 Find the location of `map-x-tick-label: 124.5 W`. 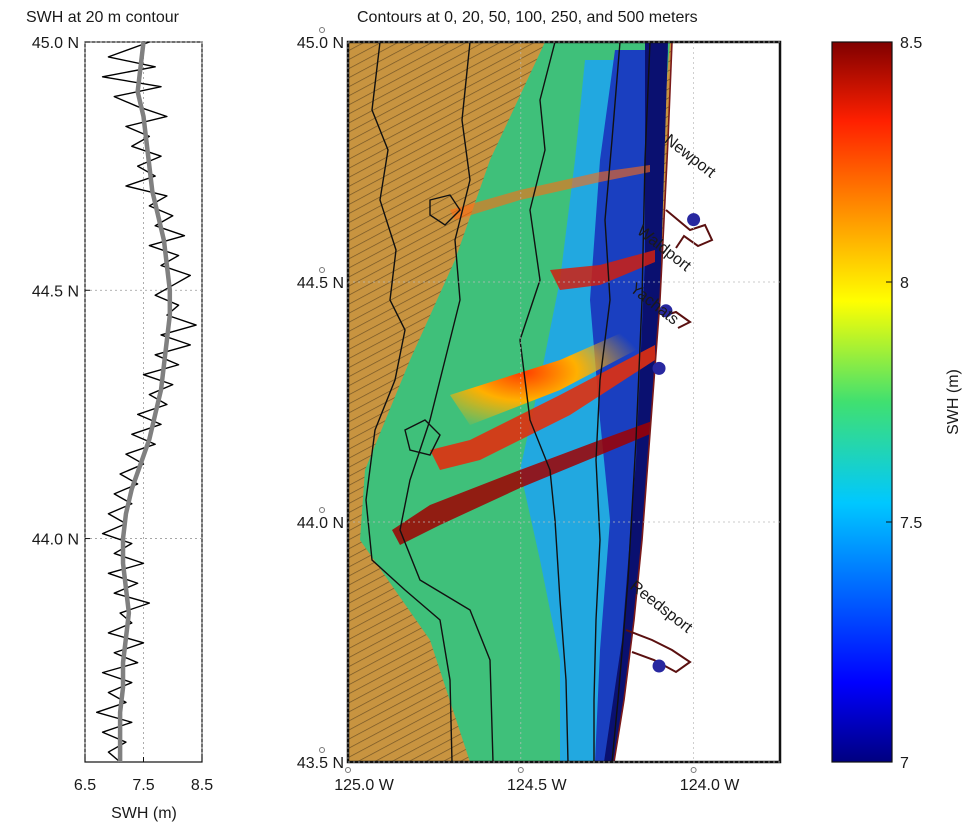

map-x-tick-label: 124.5 W is located at coordinates (537, 785).